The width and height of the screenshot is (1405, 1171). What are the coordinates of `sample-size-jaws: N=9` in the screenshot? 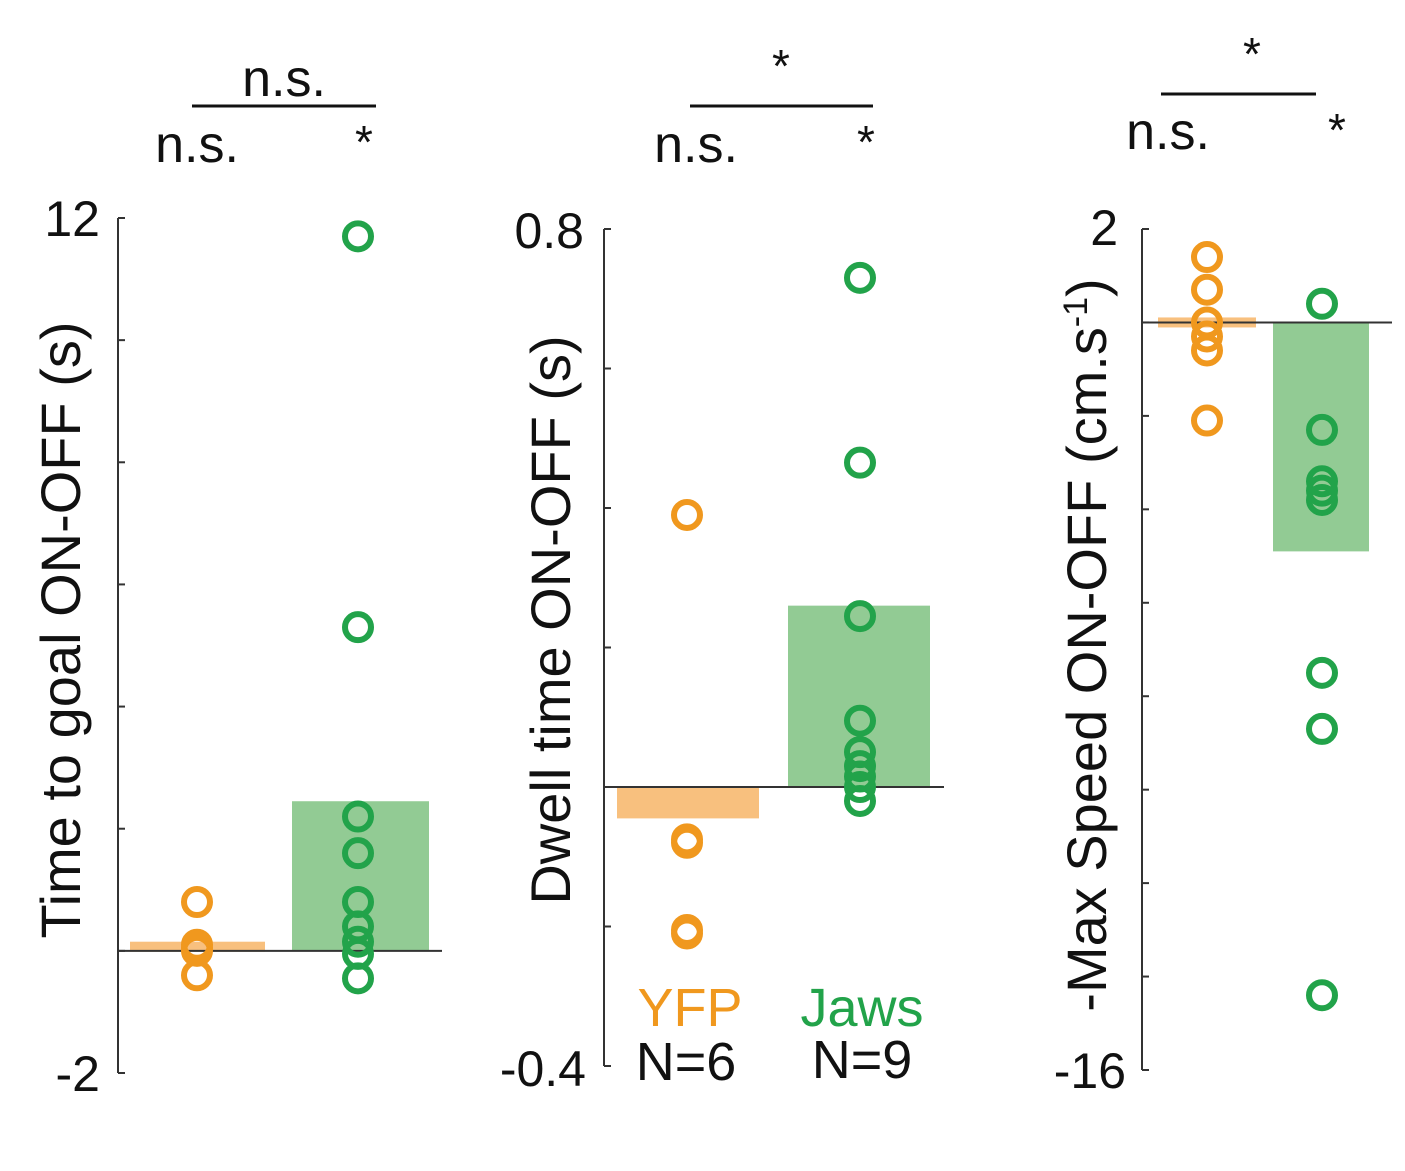 It's located at (862, 1060).